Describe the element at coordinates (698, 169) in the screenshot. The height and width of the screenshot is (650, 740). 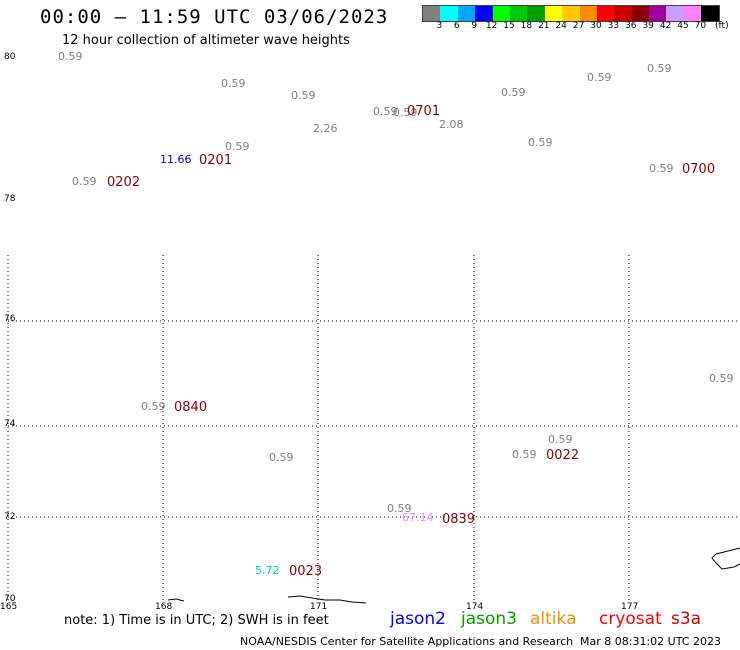
I see `pass-time-label: 0700` at that location.